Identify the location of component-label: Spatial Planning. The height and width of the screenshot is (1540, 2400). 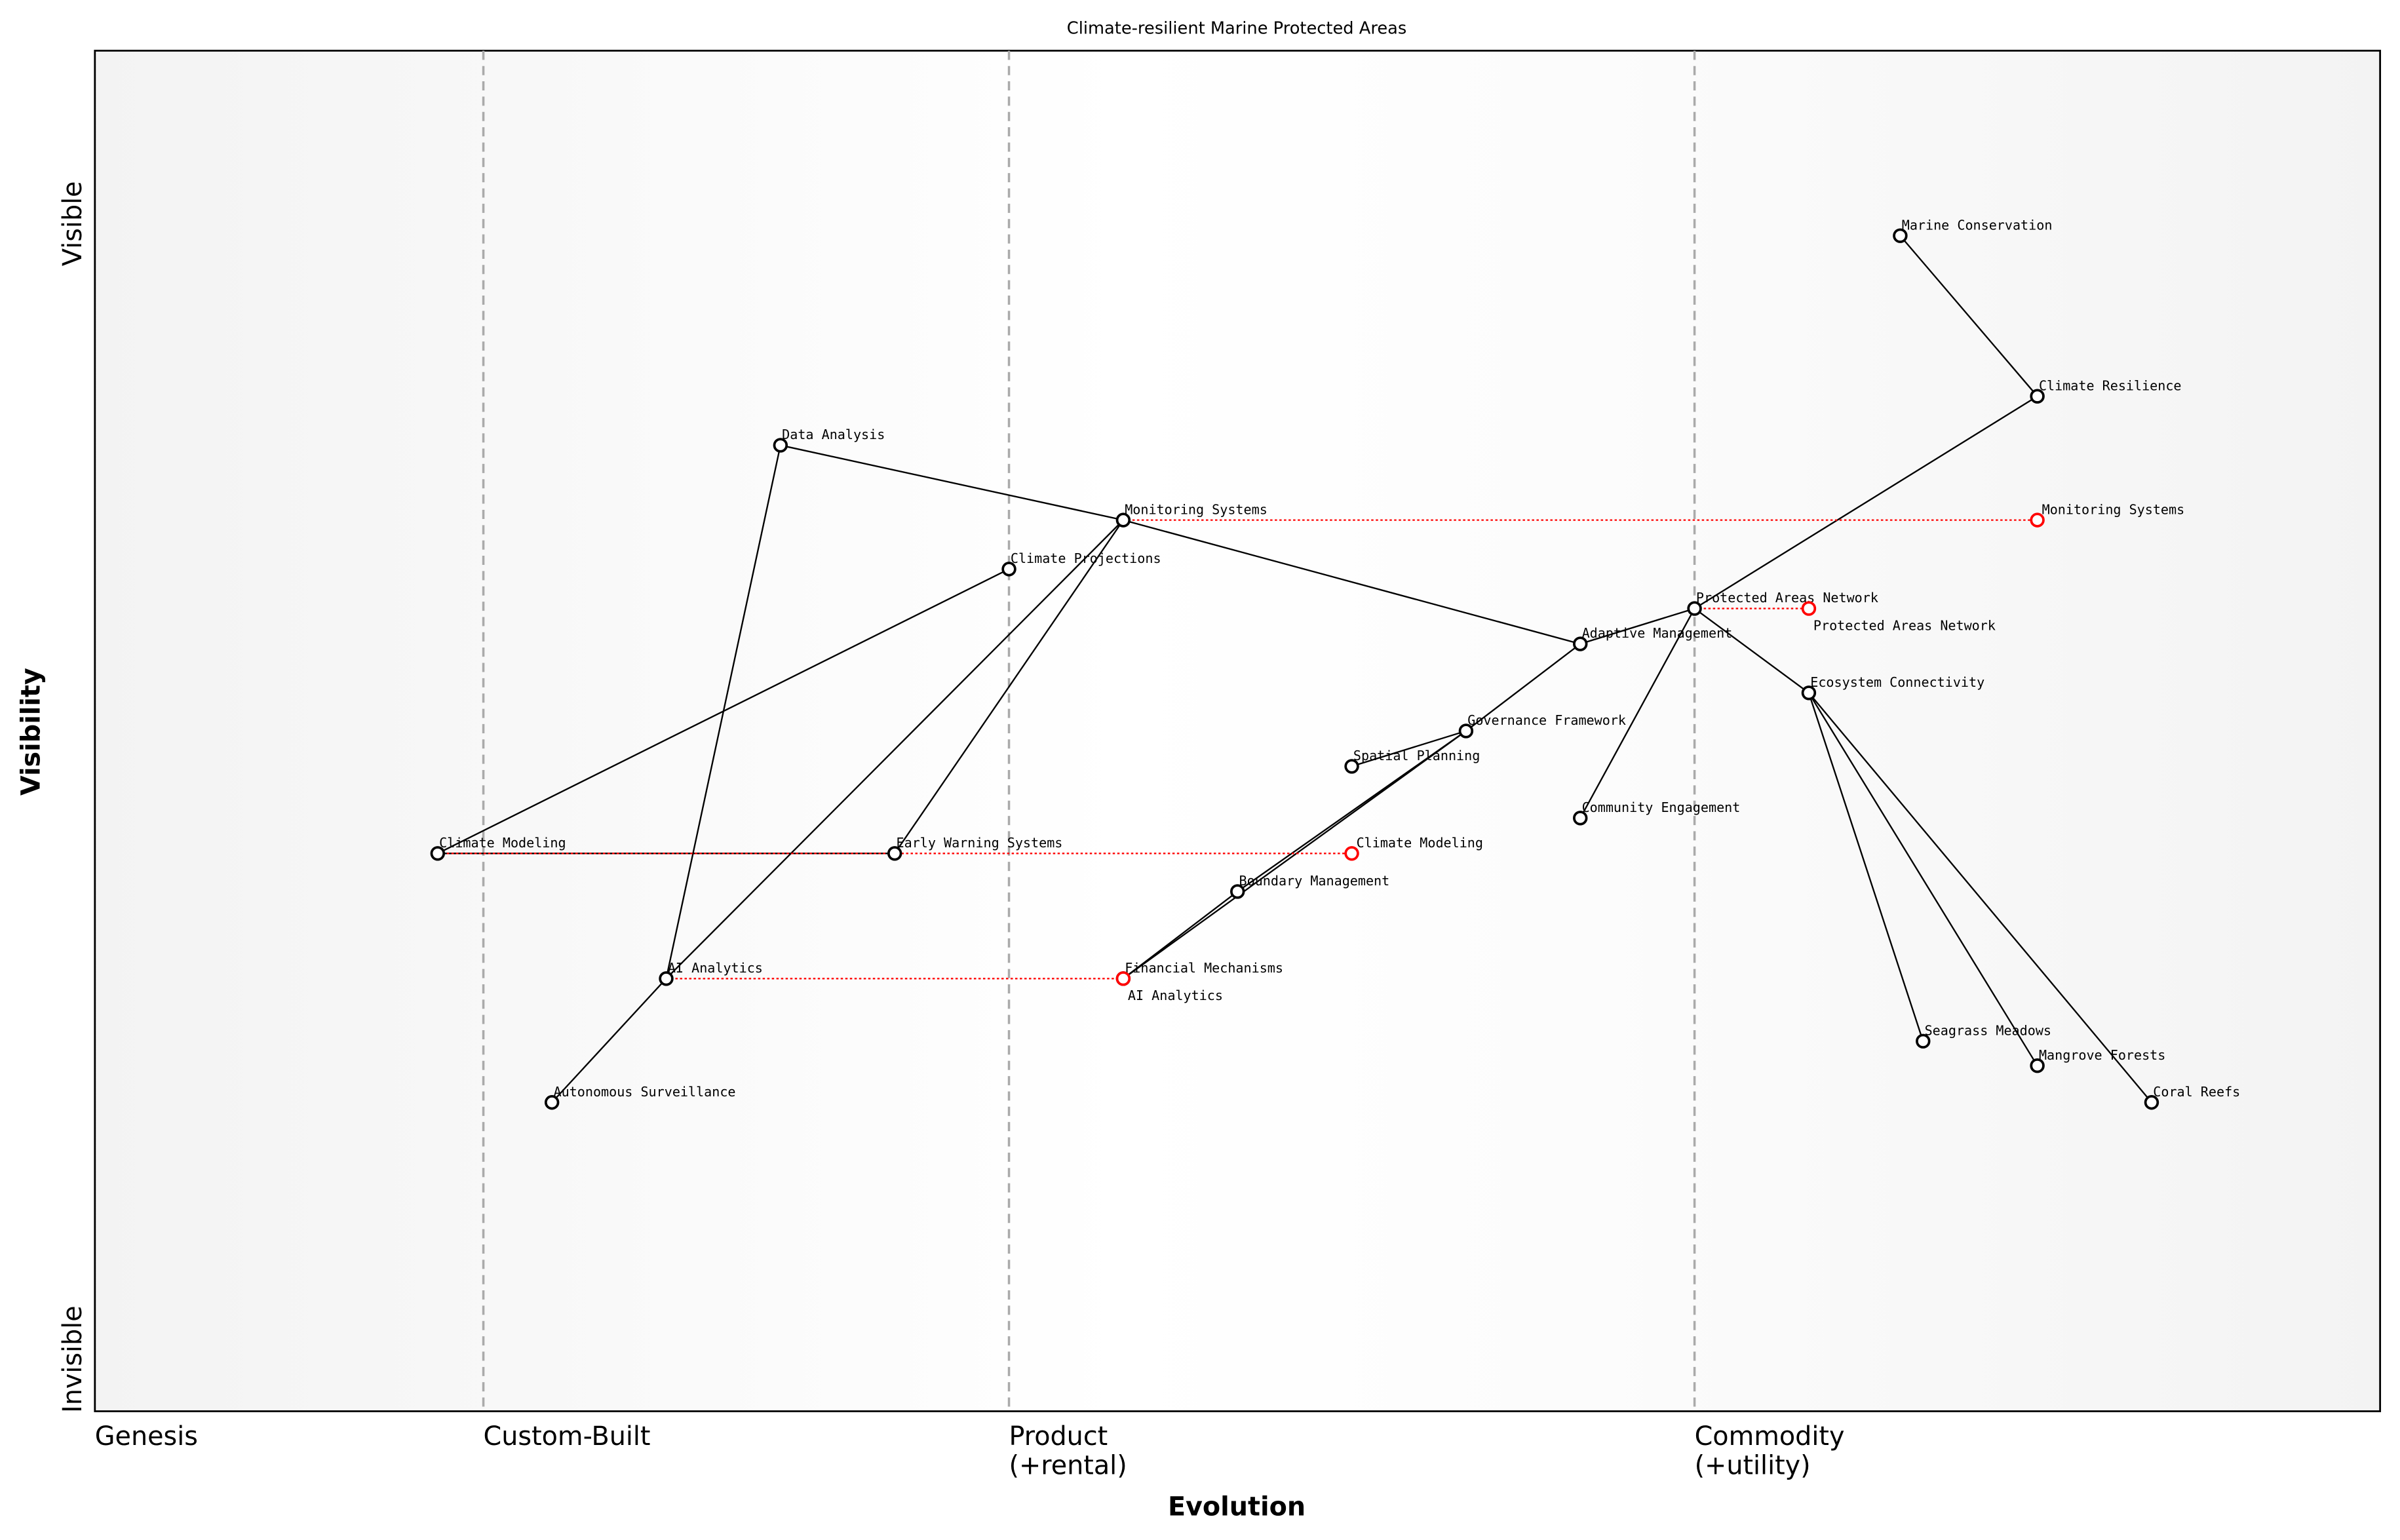
(1416, 755).